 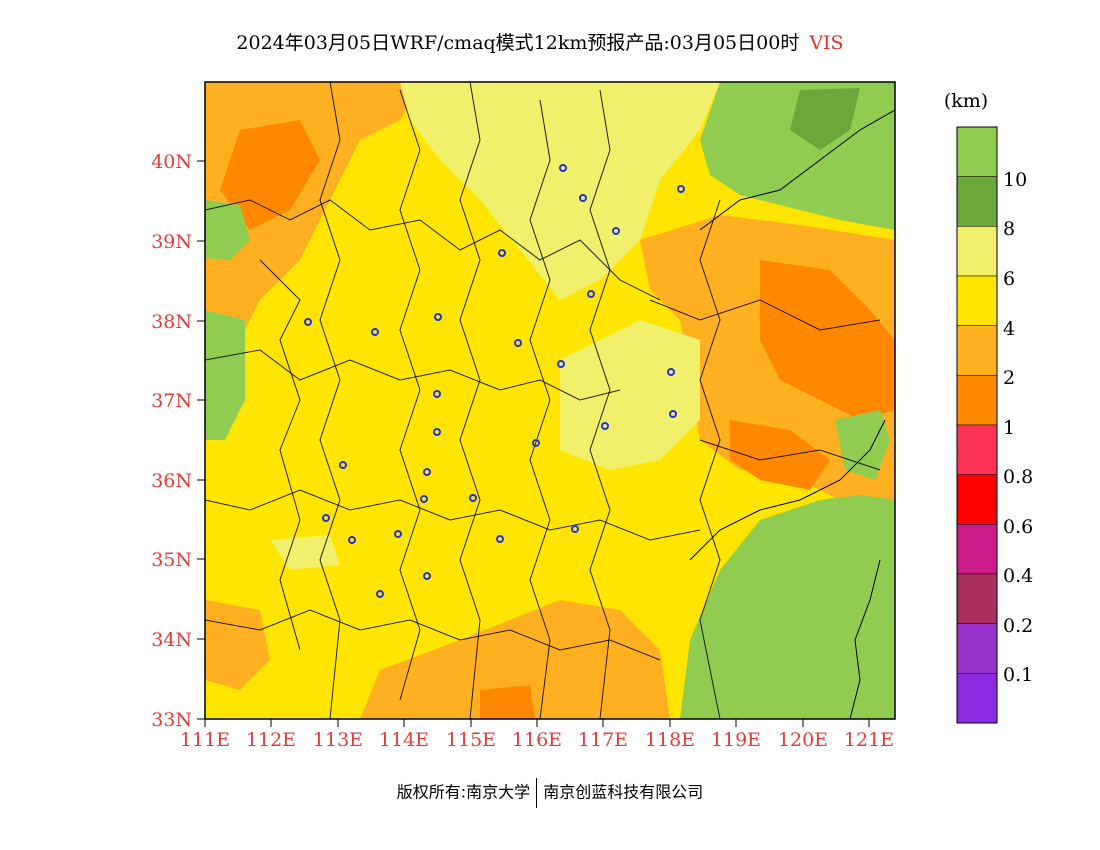 I want to click on lon-label: 120E, so click(x=803, y=740).